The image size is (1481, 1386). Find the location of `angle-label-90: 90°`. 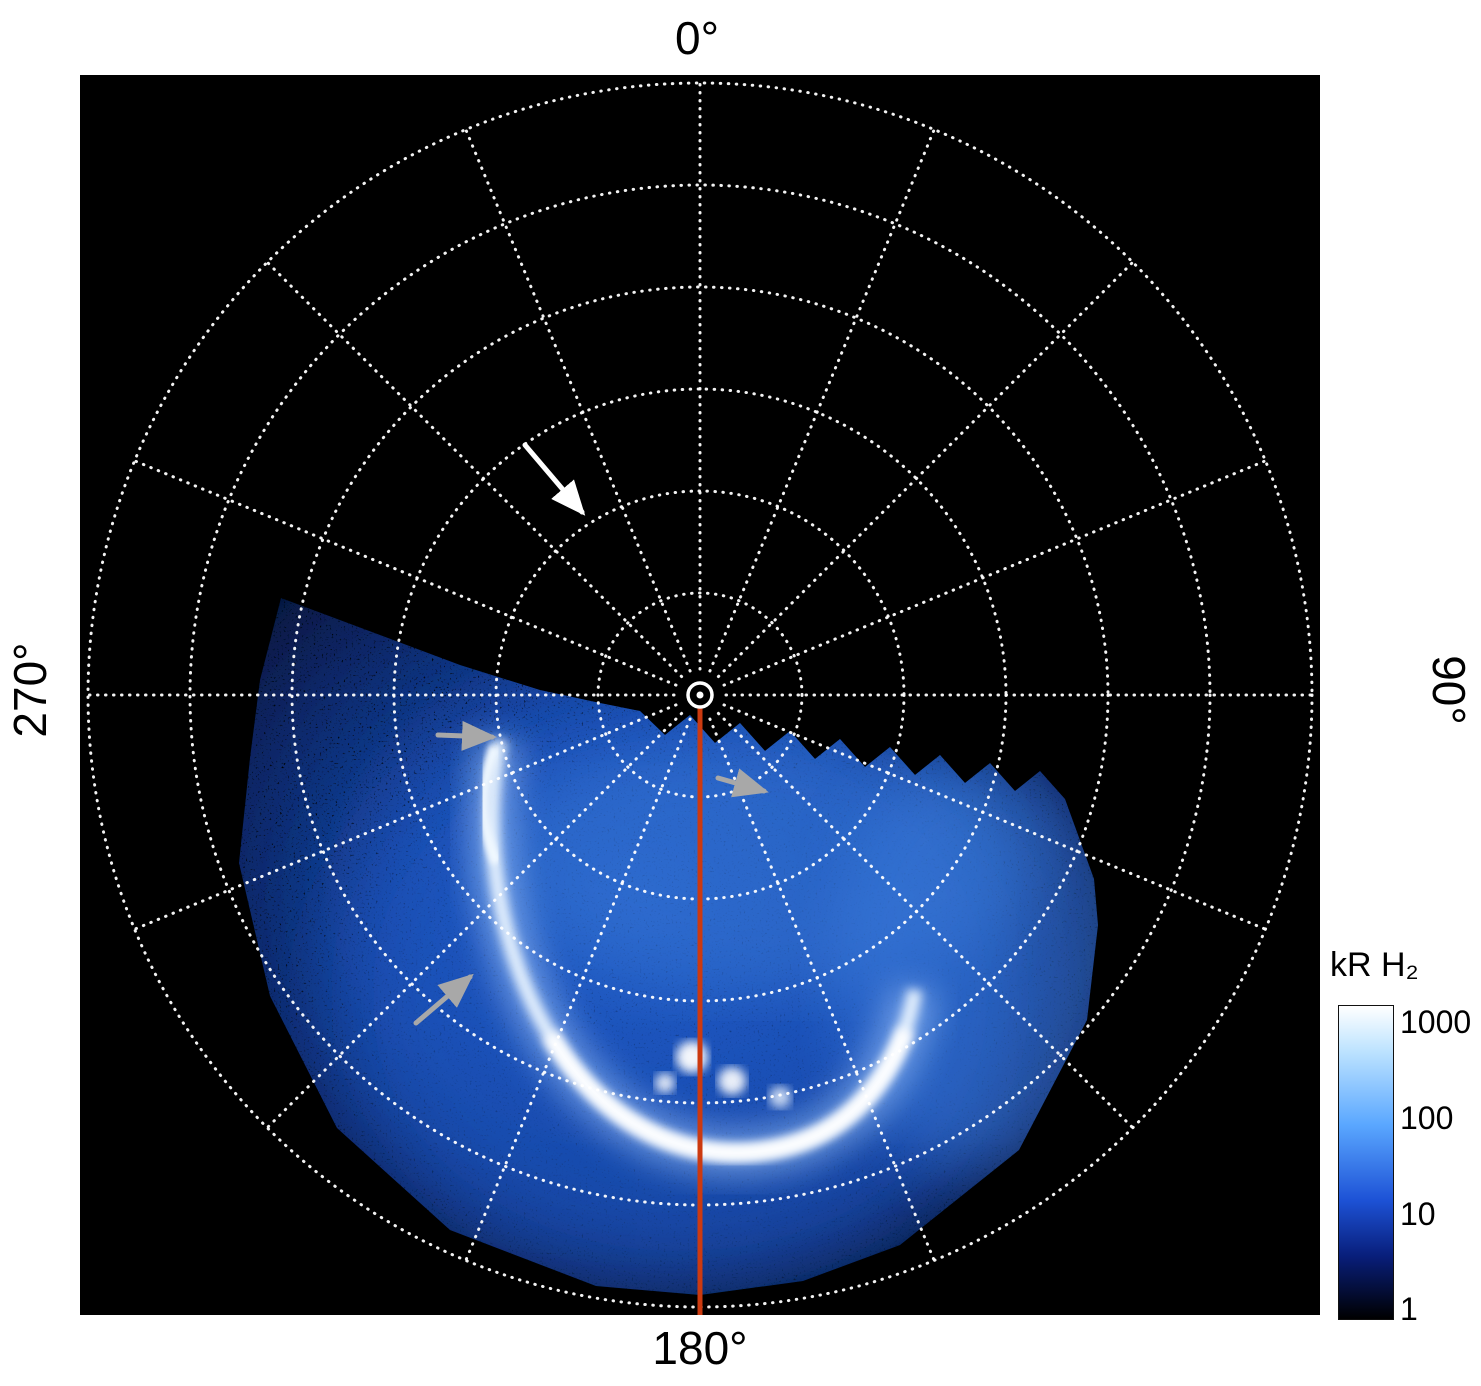

angle-label-90: 90° is located at coordinates (1449, 690).